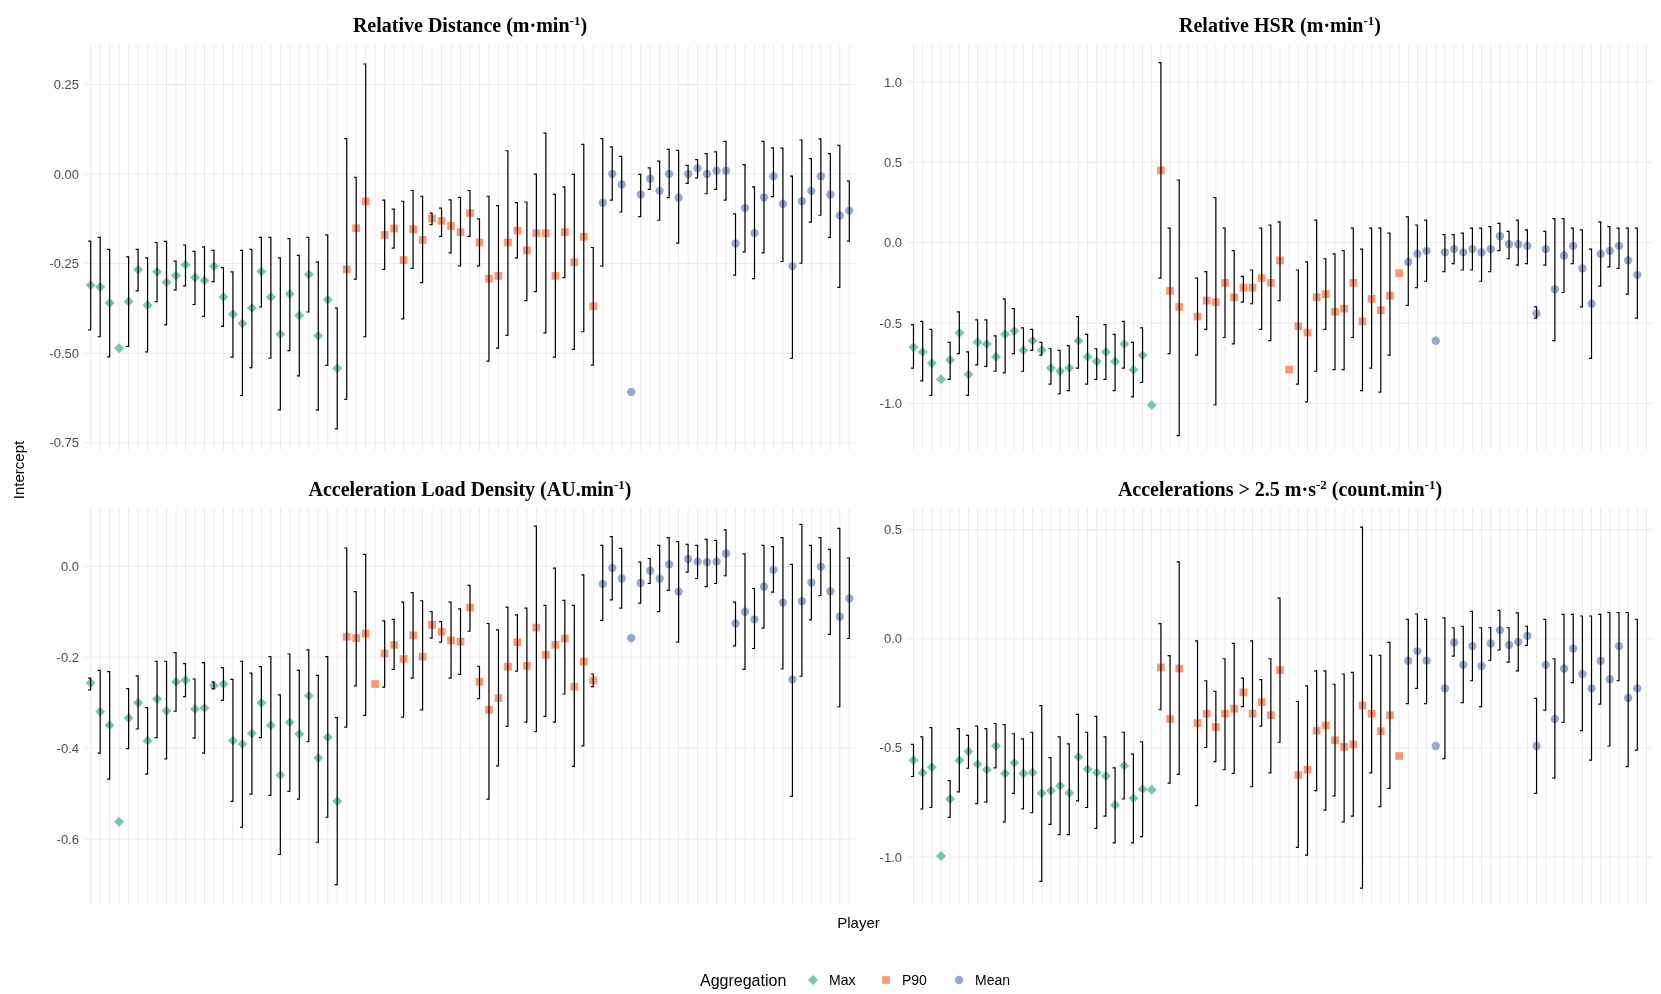  I want to click on y-tick-label: 0.25, so click(66, 84).